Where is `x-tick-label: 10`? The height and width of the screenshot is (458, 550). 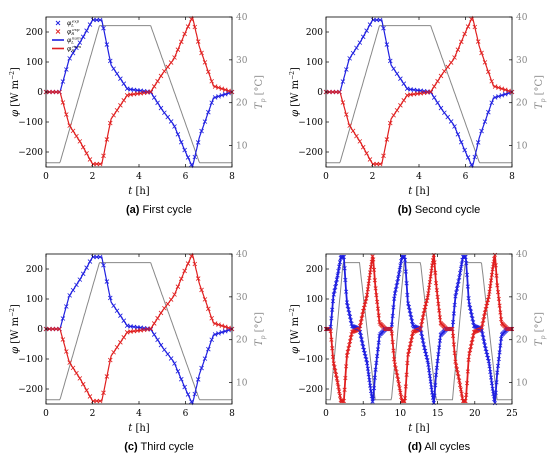
x-tick-label: 10 is located at coordinates (401, 414).